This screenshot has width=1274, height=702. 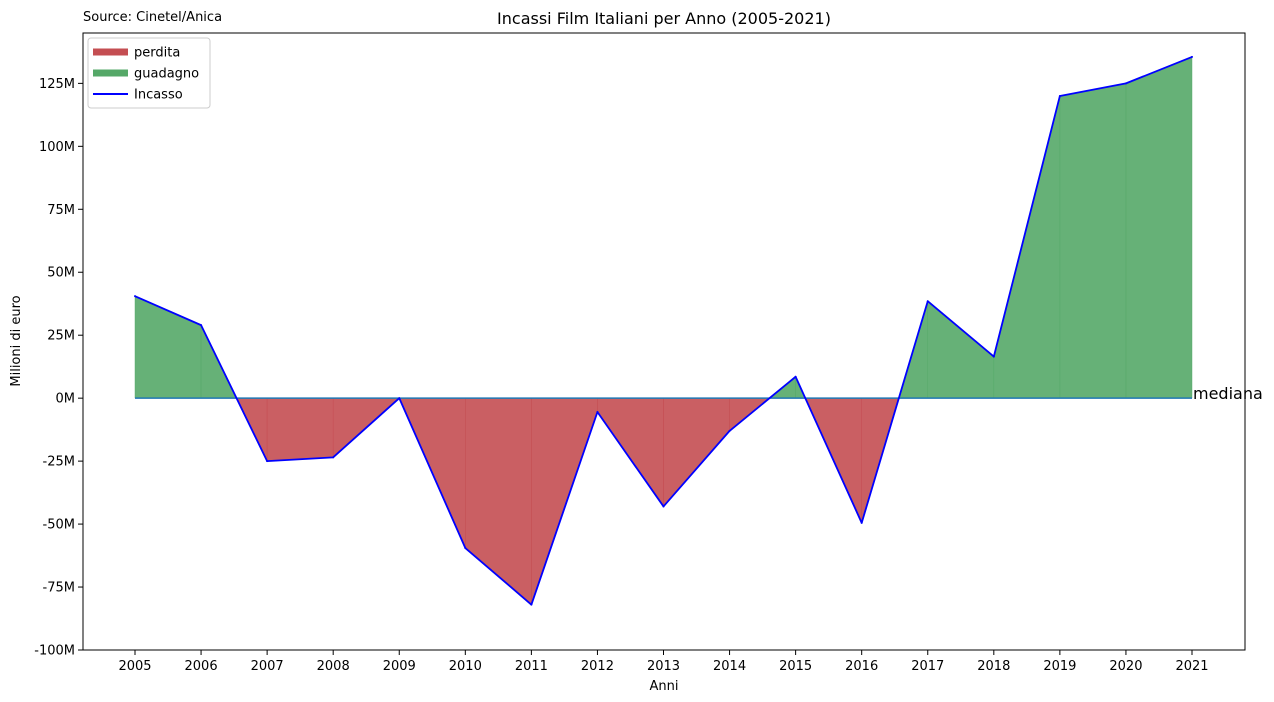 What do you see at coordinates (1027, 247) in the screenshot?
I see `gain-area-2018` at bounding box center [1027, 247].